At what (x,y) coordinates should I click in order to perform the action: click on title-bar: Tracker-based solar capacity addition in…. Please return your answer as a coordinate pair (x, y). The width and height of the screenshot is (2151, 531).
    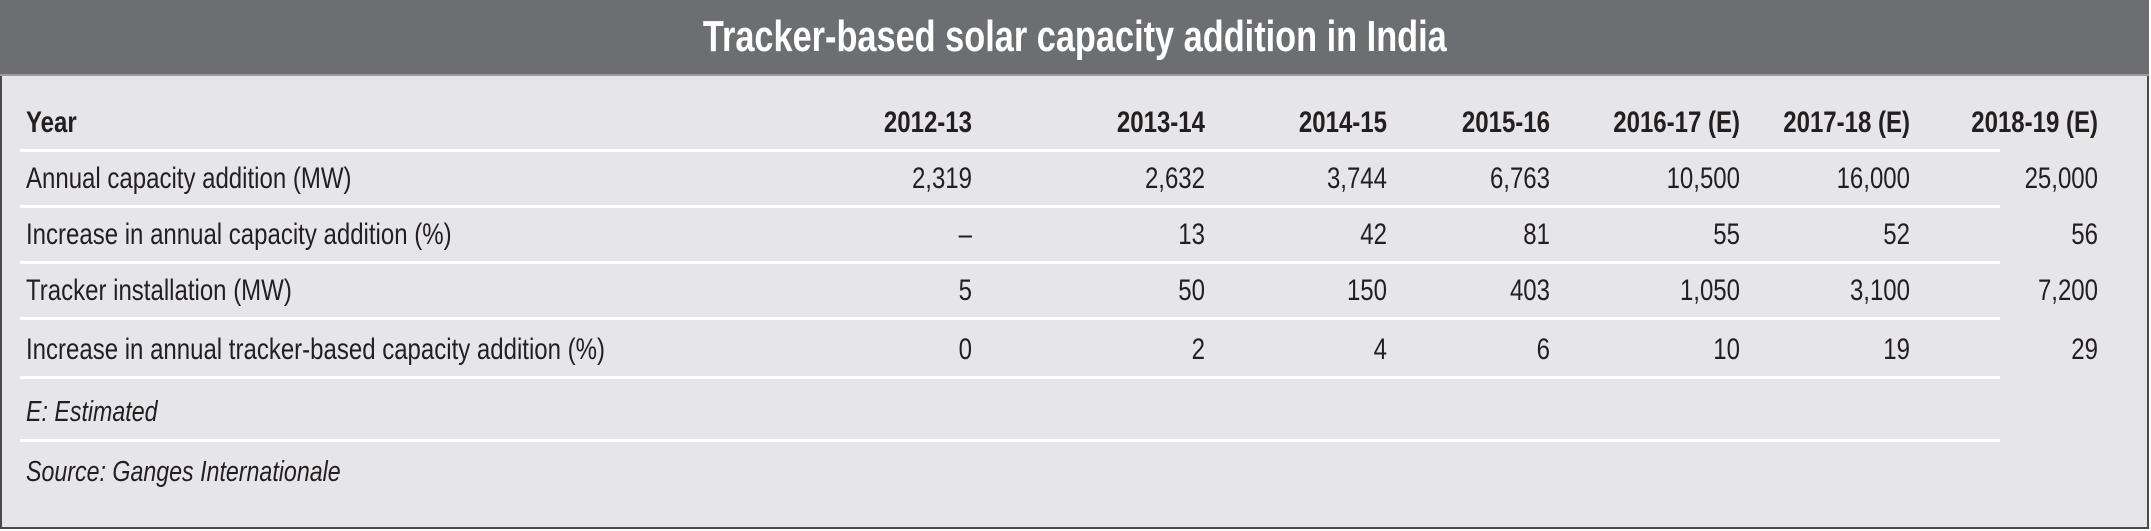
    Looking at the image, I should click on (1074, 38).